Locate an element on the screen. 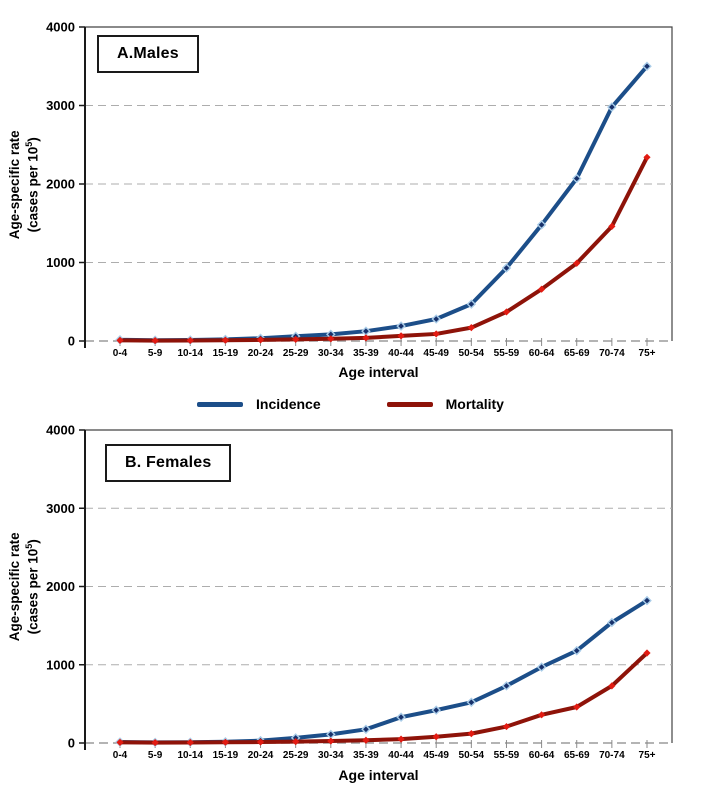 This screenshot has width=701, height=799. mortality-line is located at coordinates (383, 698).